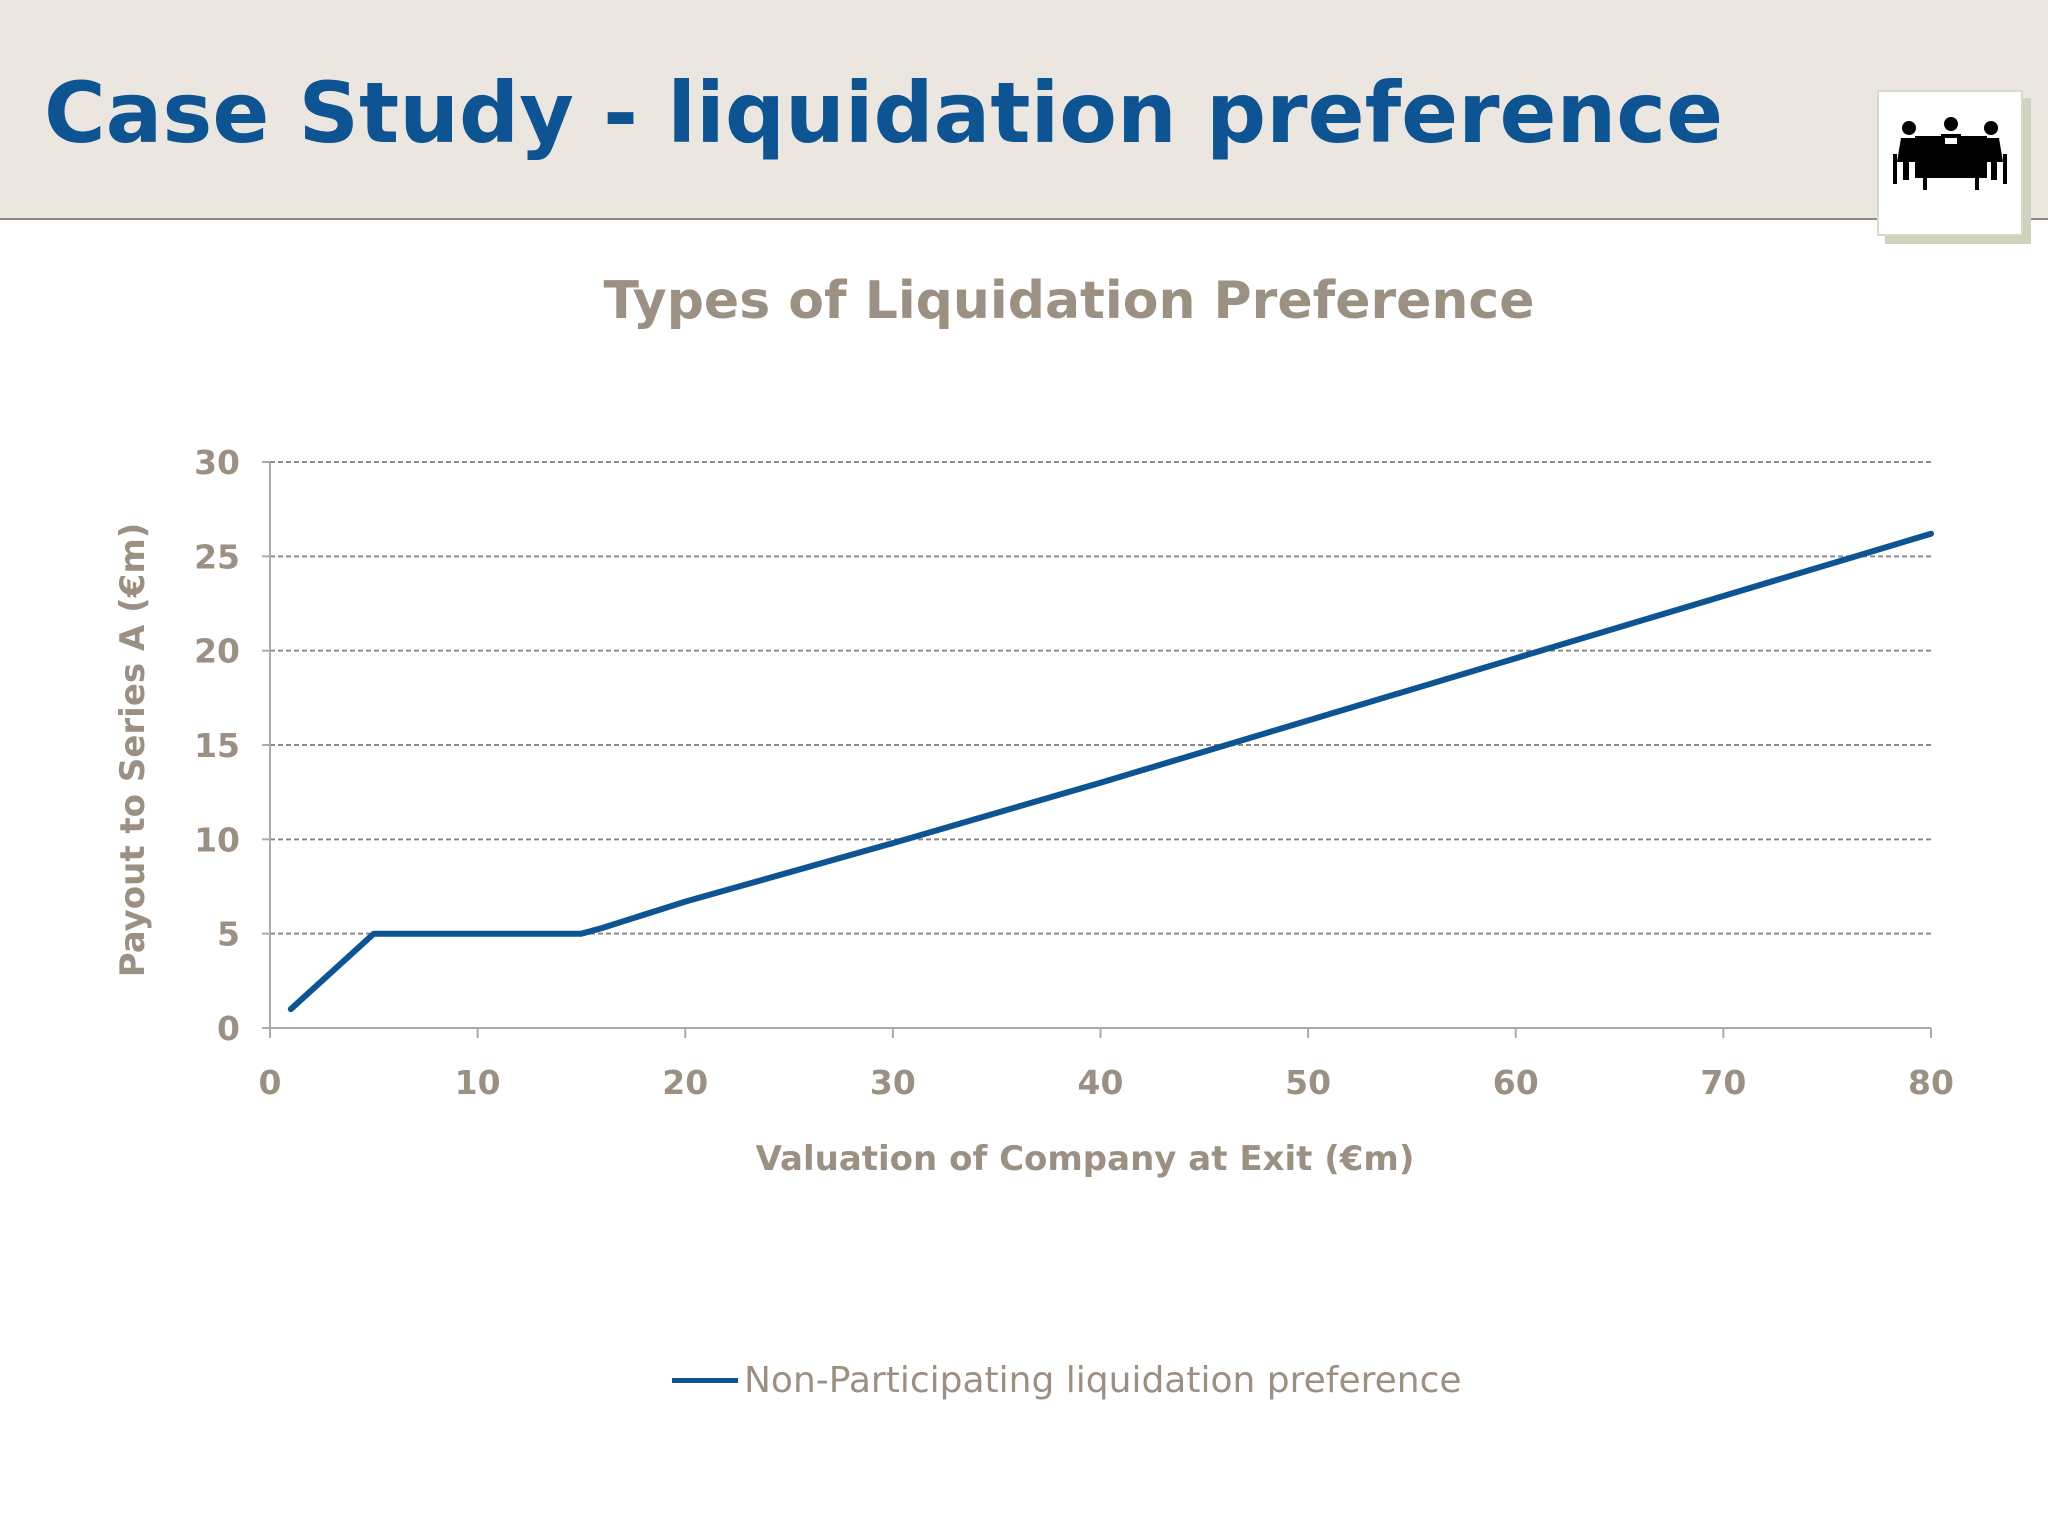  I want to click on x-axis-label: Valuation of Company at Exit (€m), so click(1085, 1159).